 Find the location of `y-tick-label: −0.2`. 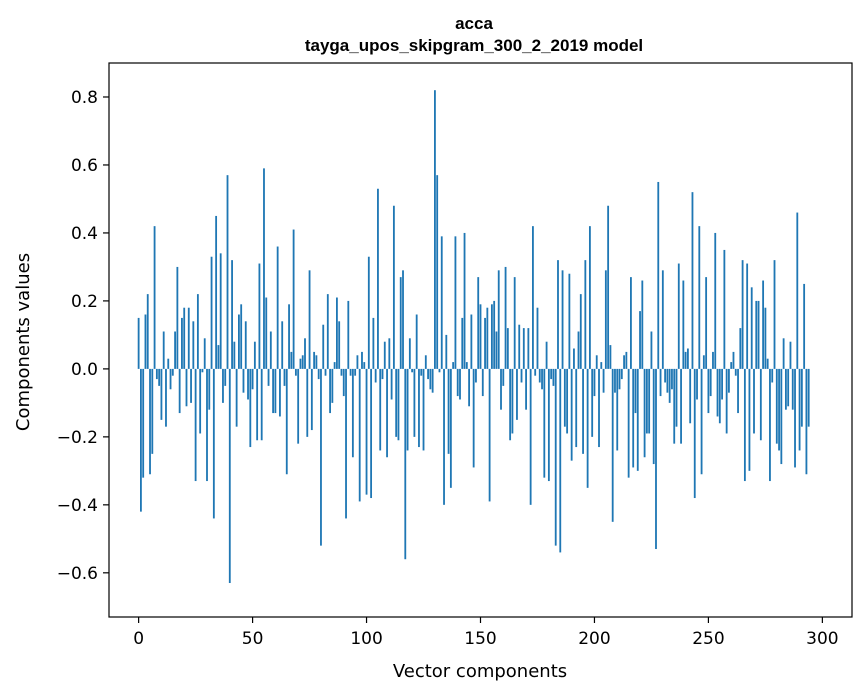

y-tick-label: −0.2 is located at coordinates (77, 438).